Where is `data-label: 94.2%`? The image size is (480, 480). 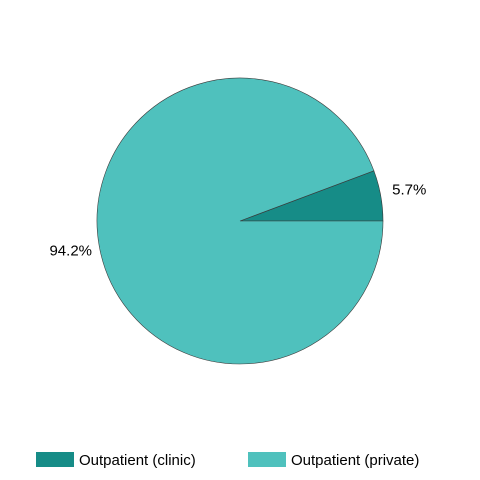 data-label: 94.2% is located at coordinates (70, 251).